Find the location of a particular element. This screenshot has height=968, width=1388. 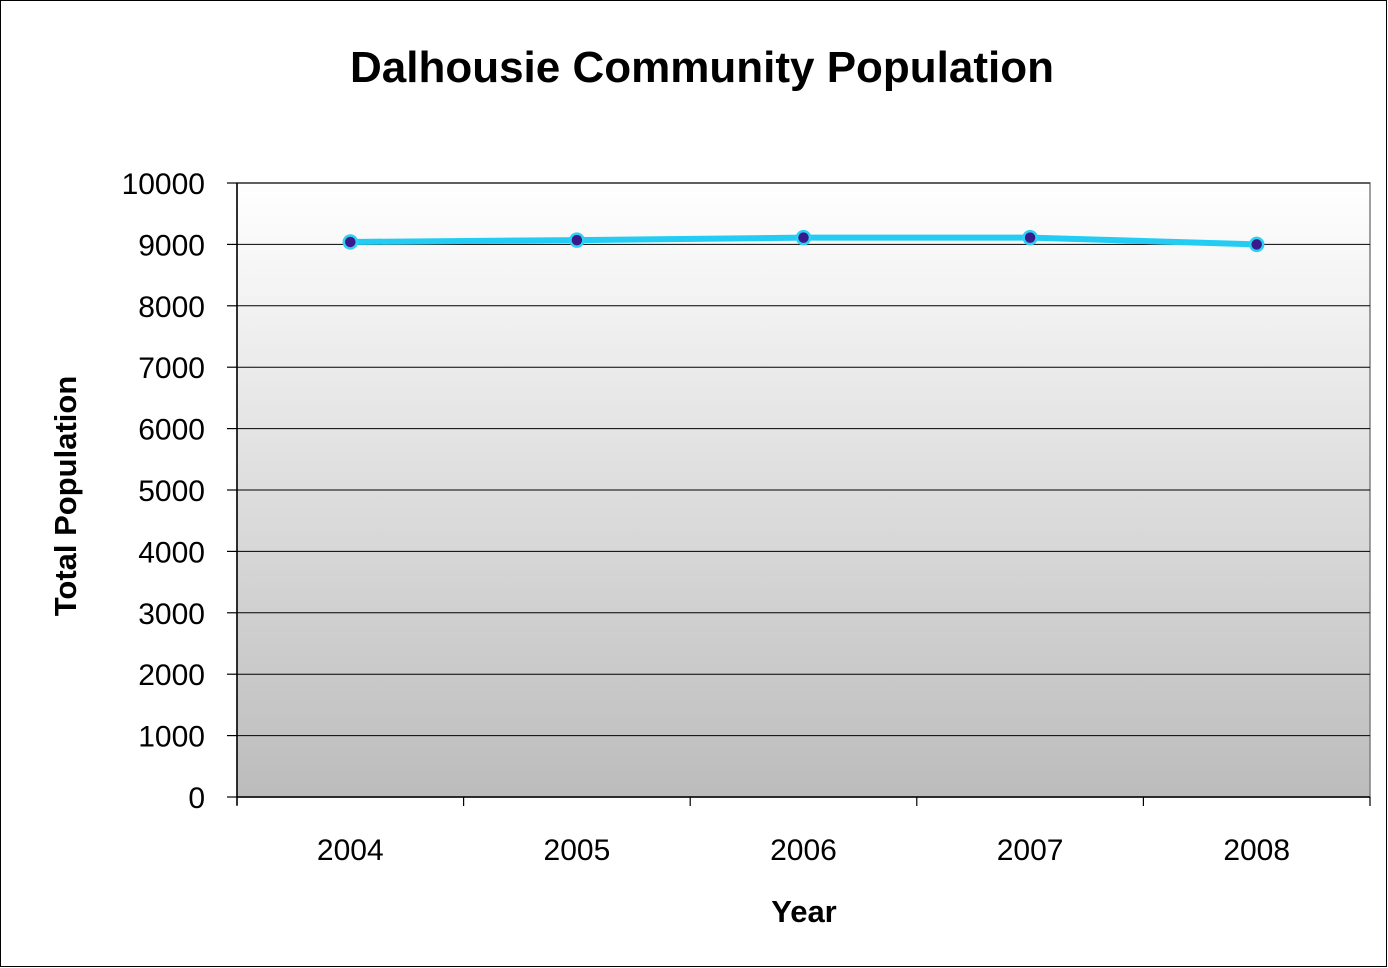

data-point-2005 is located at coordinates (577, 240).